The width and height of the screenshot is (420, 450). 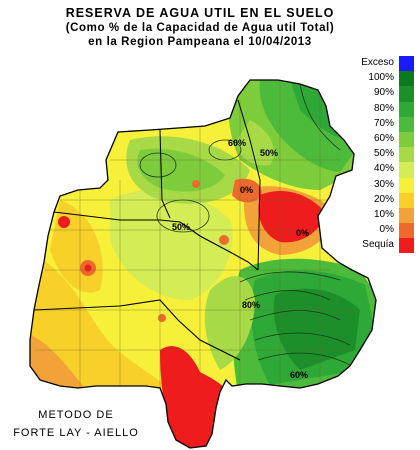 I want to click on legend-item: 60%, so click(x=388, y=139).